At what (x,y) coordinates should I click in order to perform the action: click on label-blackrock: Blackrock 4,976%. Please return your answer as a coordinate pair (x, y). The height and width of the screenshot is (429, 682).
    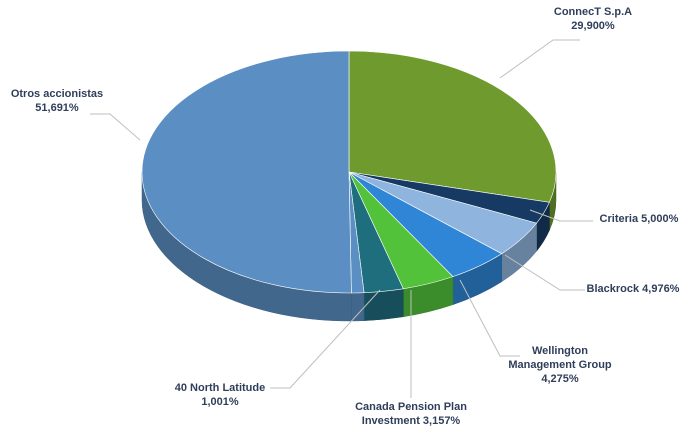
    Looking at the image, I should click on (633, 289).